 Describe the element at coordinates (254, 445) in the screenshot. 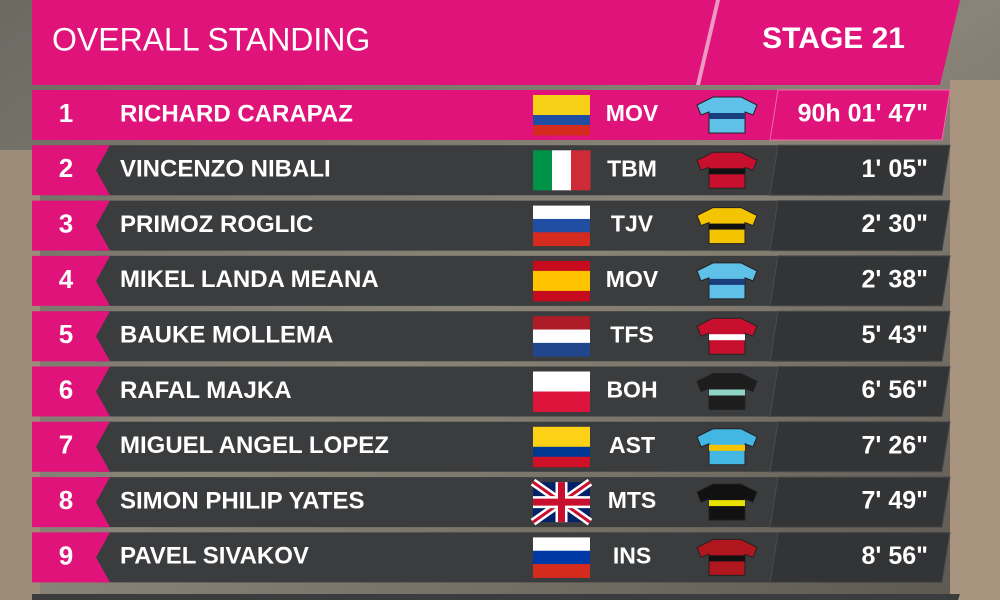

I see `rider-name: MIGUEL ANGEL LOPEZ` at that location.